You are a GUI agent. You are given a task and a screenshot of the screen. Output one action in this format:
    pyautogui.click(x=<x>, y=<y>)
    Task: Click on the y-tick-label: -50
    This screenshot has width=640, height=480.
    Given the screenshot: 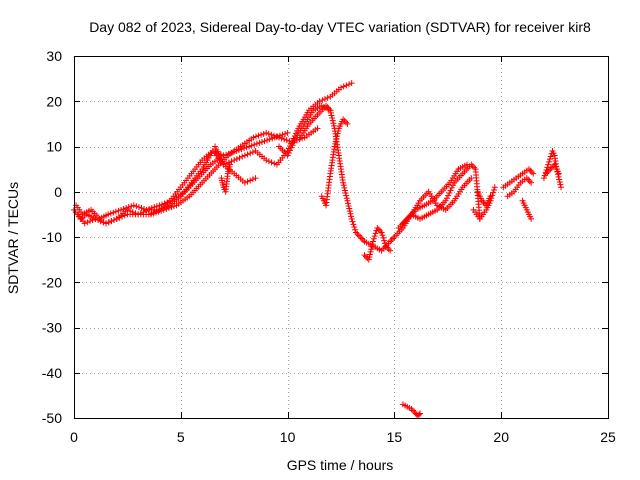 What is the action you would take?
    pyautogui.click(x=52, y=418)
    